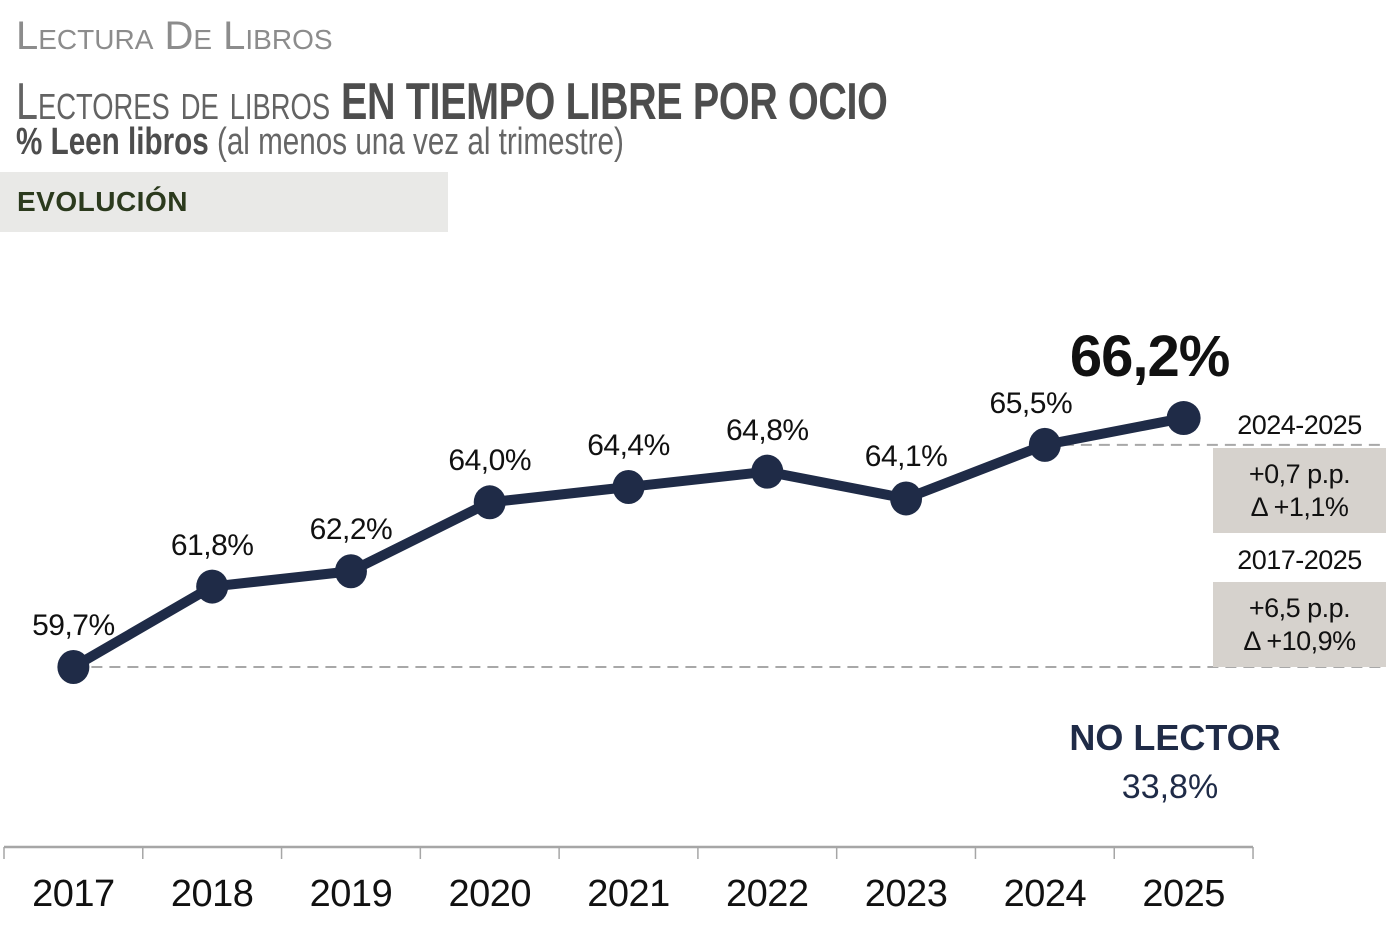 Image resolution: width=1386 pixels, height=932 pixels. I want to click on data-point-2018, so click(212, 586).